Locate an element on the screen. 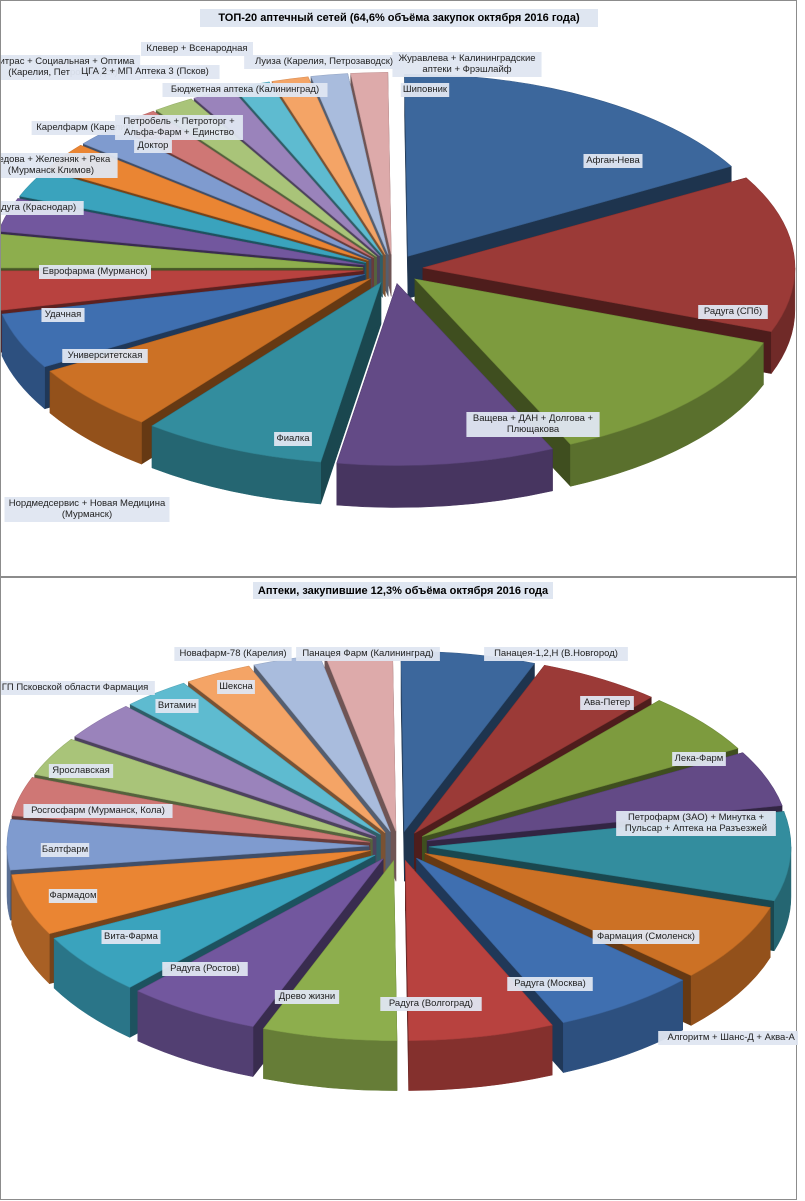  pie-slice-label: Радуга (Волгоград) is located at coordinates (431, 1004).